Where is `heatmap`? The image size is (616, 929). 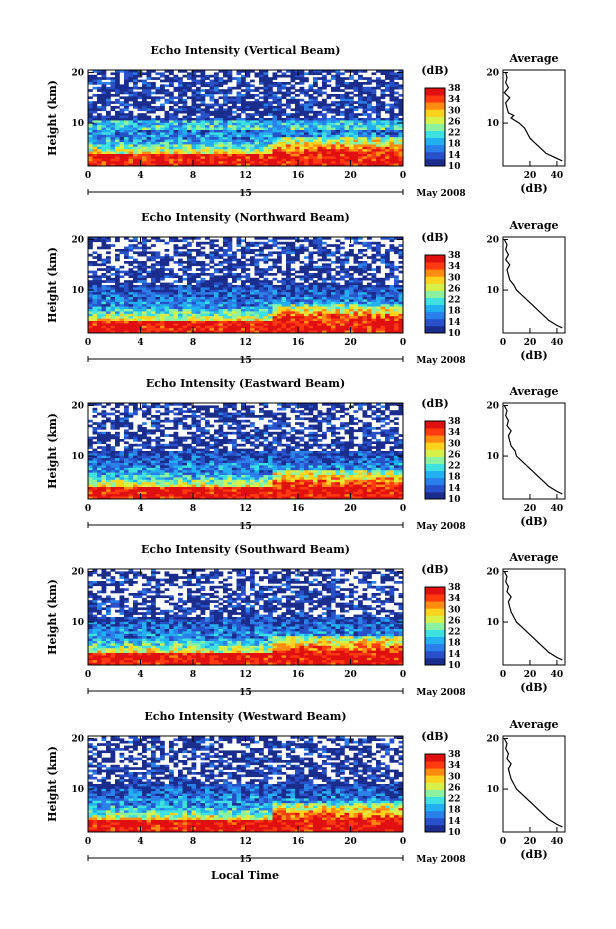
heatmap is located at coordinates (246, 118).